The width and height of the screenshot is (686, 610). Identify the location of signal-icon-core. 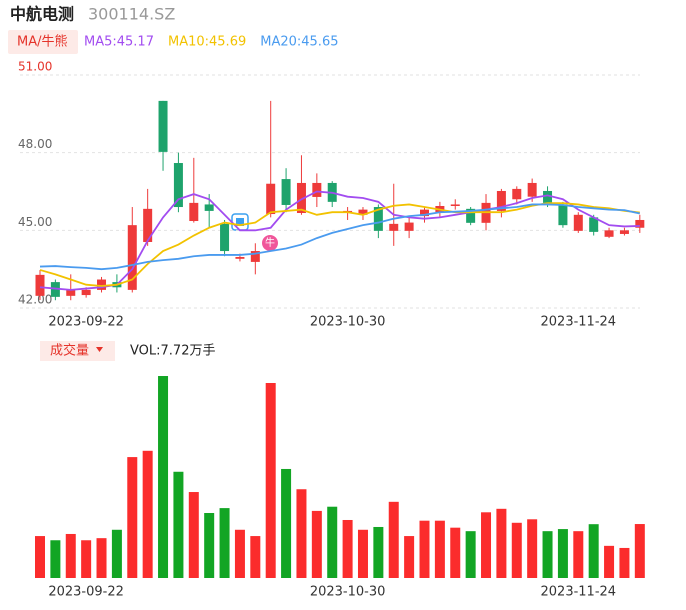
(240, 222).